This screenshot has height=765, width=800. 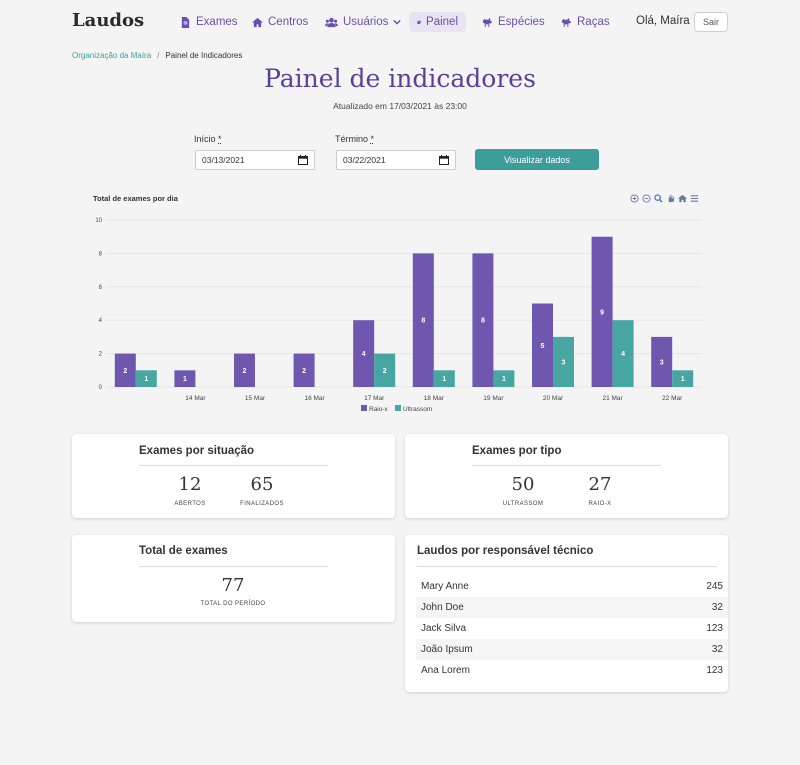 I want to click on y-tick-label: 2, so click(x=101, y=355).